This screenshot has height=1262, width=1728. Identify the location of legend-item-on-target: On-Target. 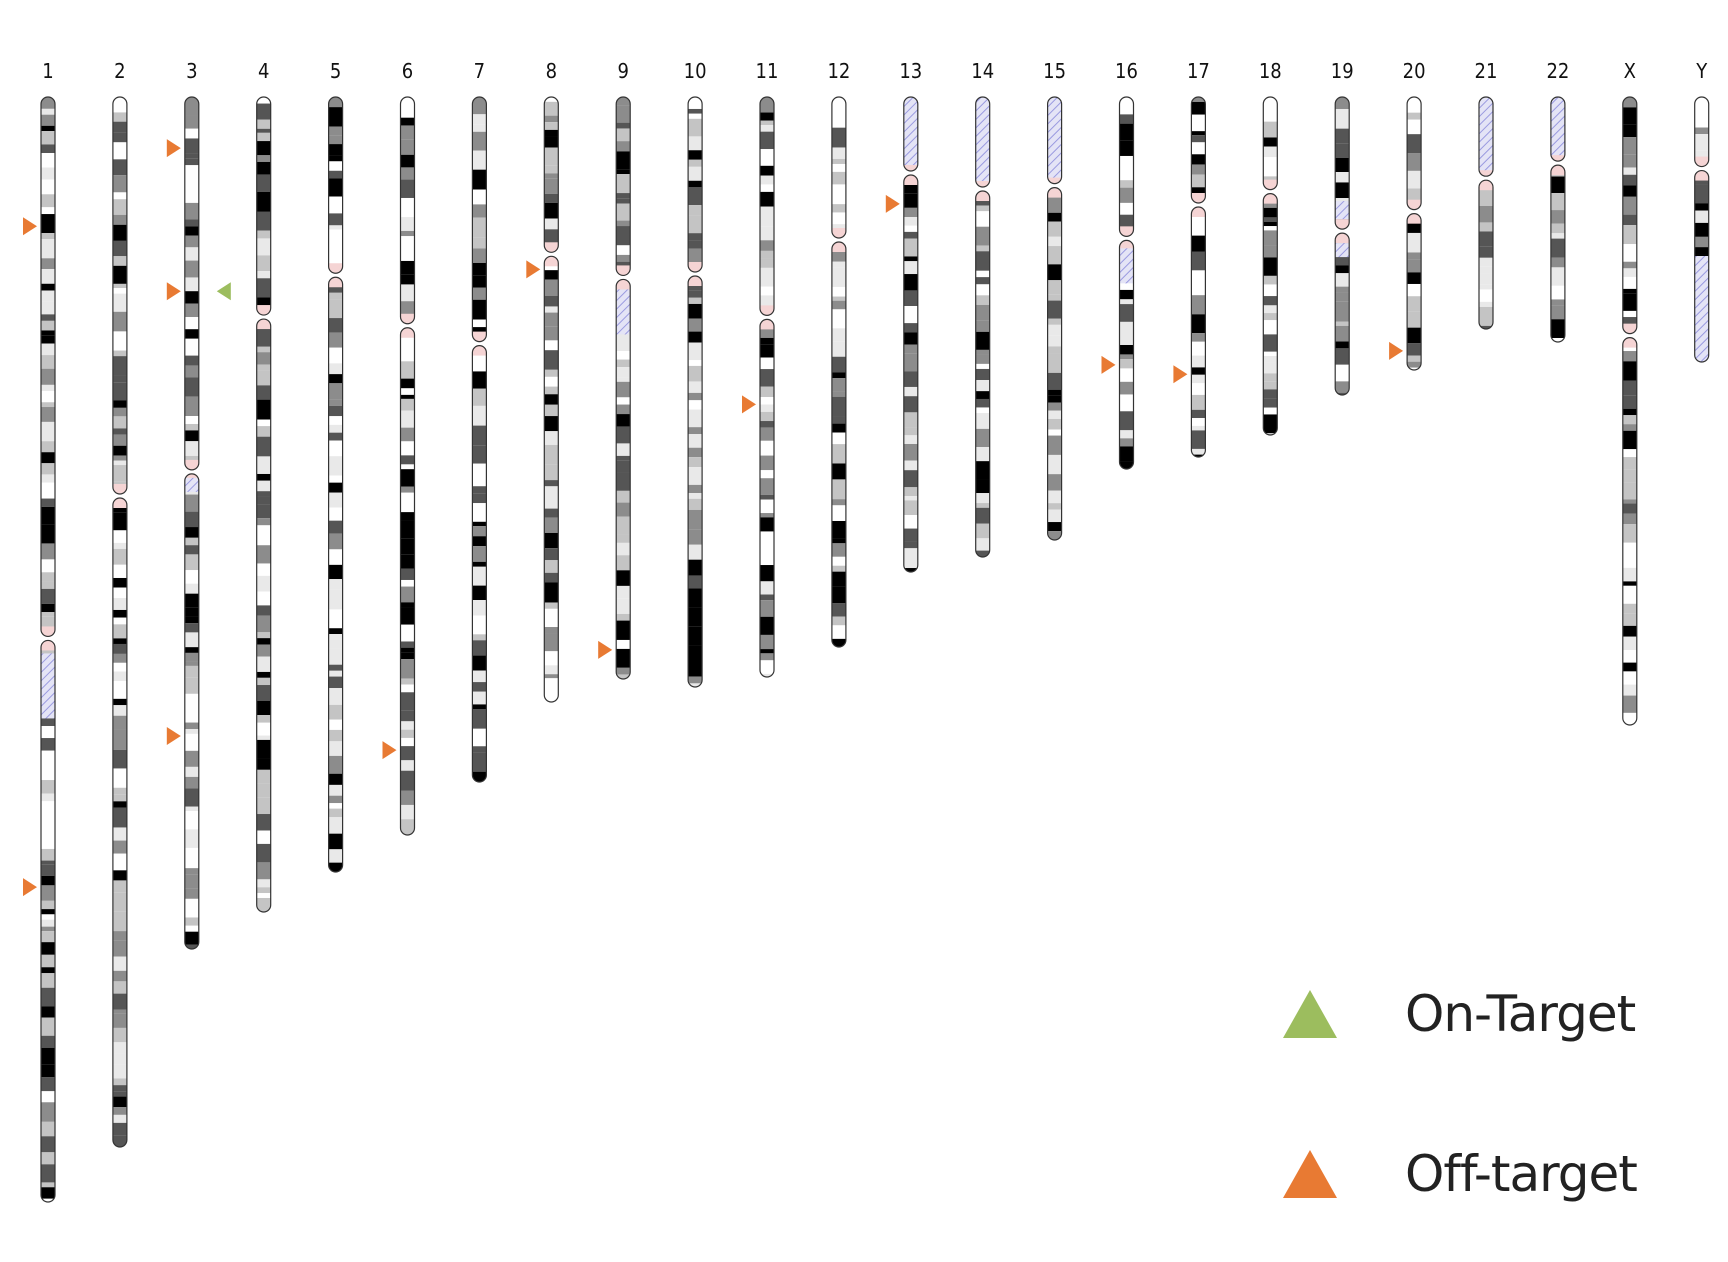
(1458, 1014).